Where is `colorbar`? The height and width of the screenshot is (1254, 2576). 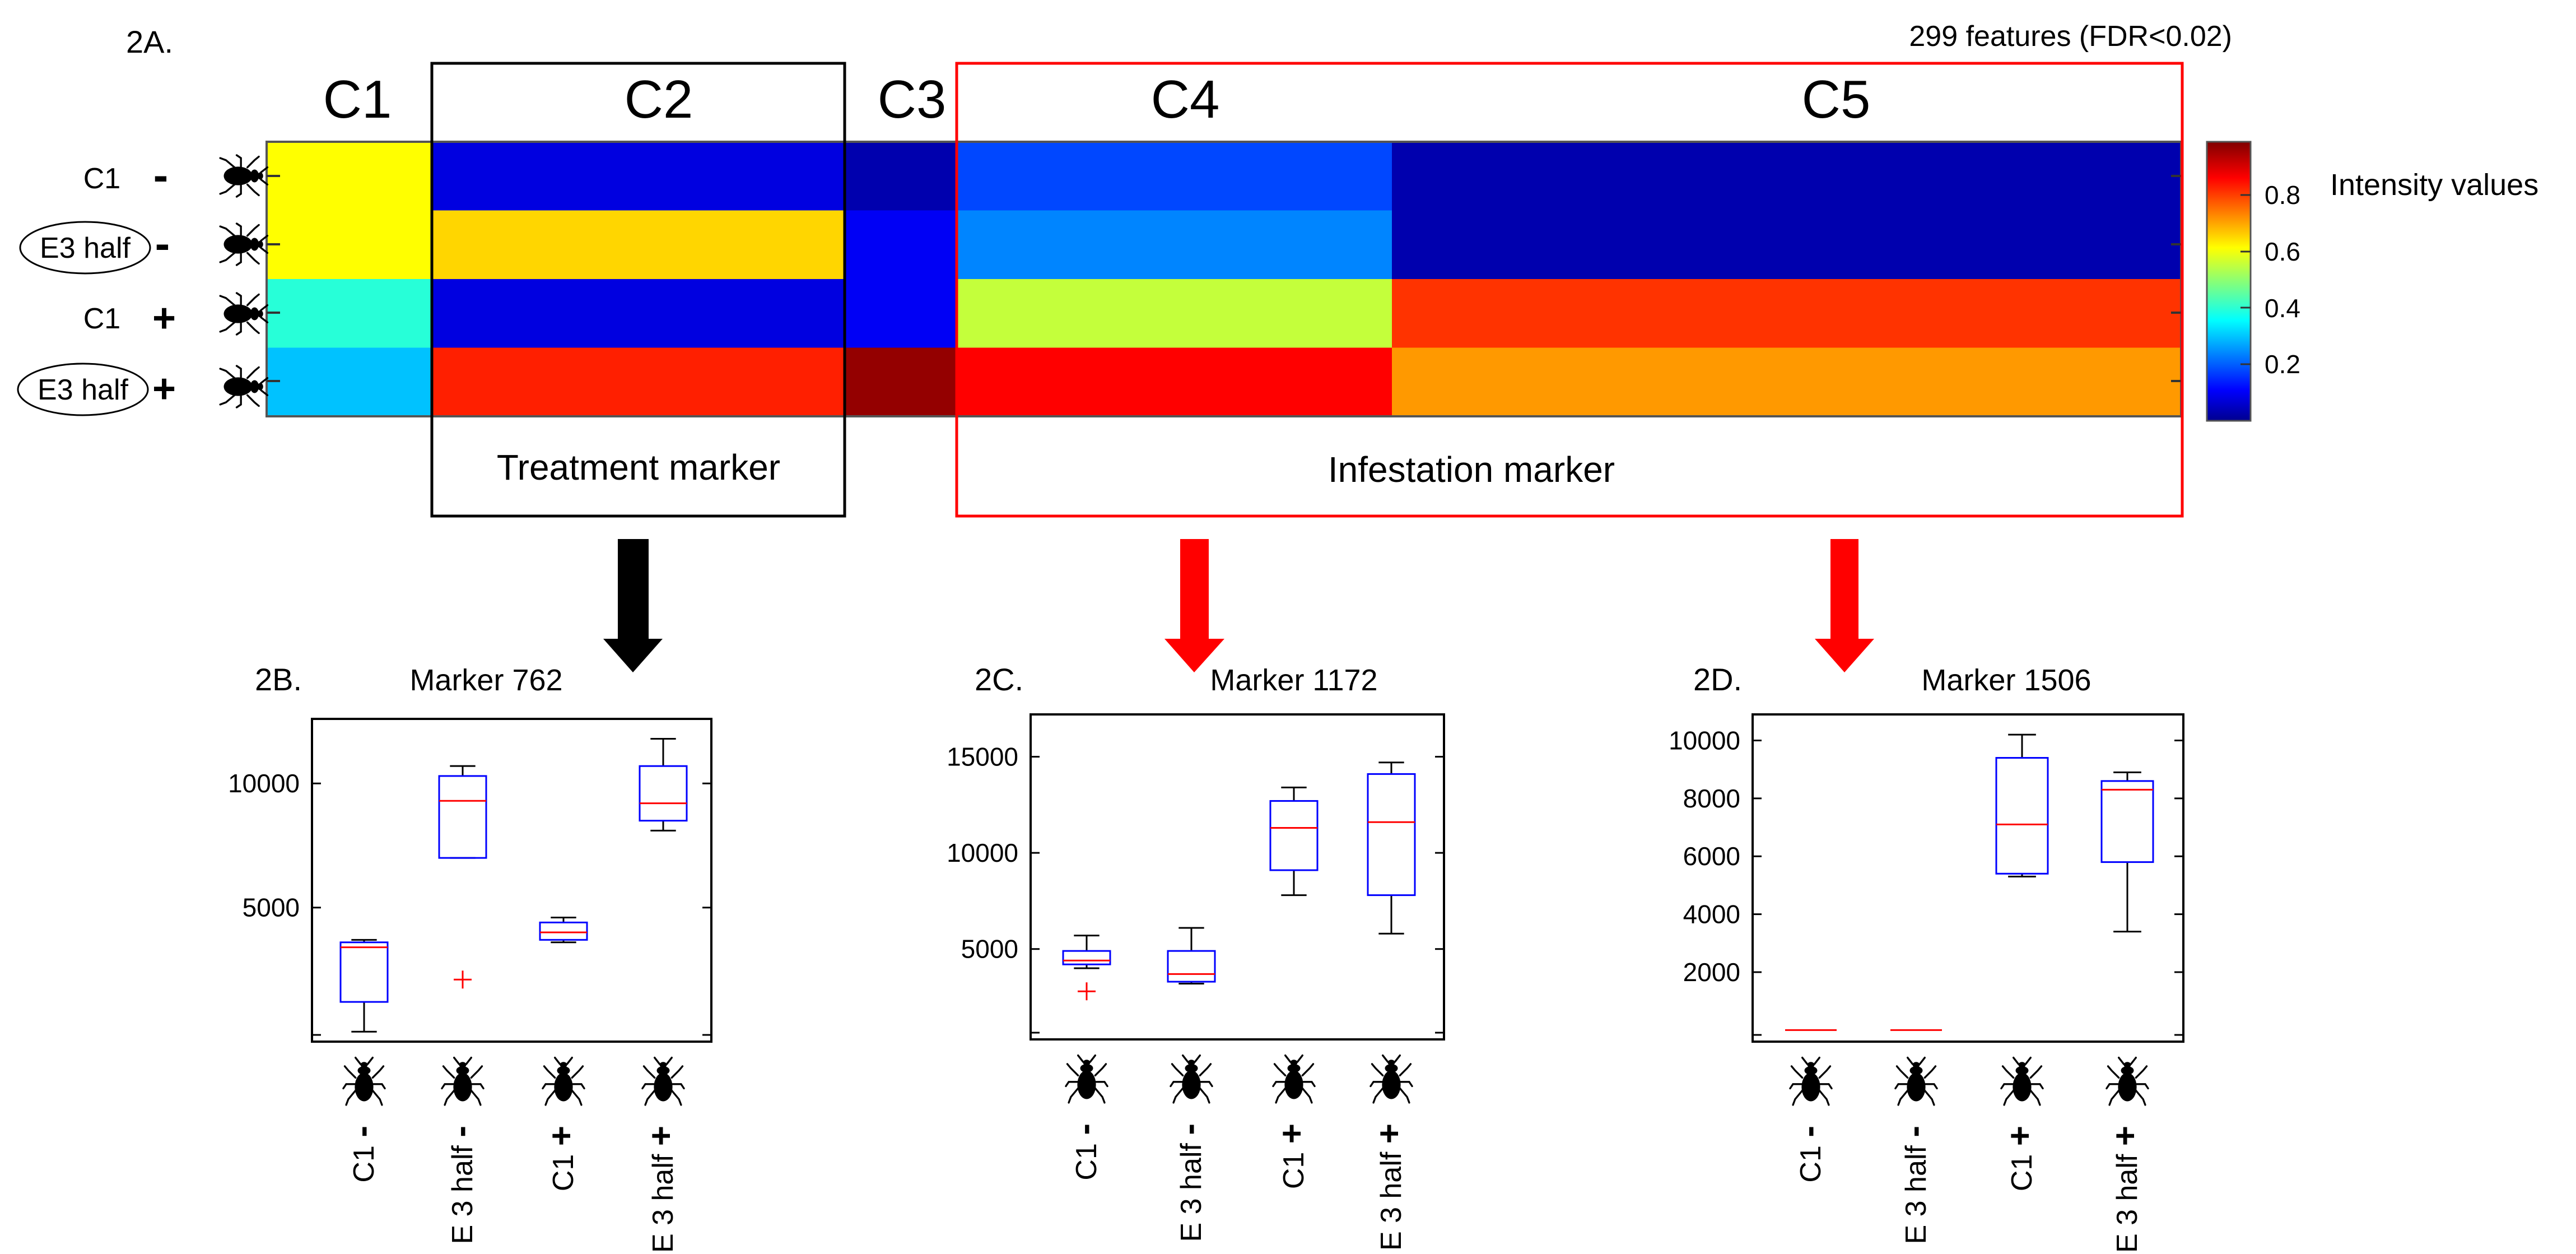
colorbar is located at coordinates (2229, 282).